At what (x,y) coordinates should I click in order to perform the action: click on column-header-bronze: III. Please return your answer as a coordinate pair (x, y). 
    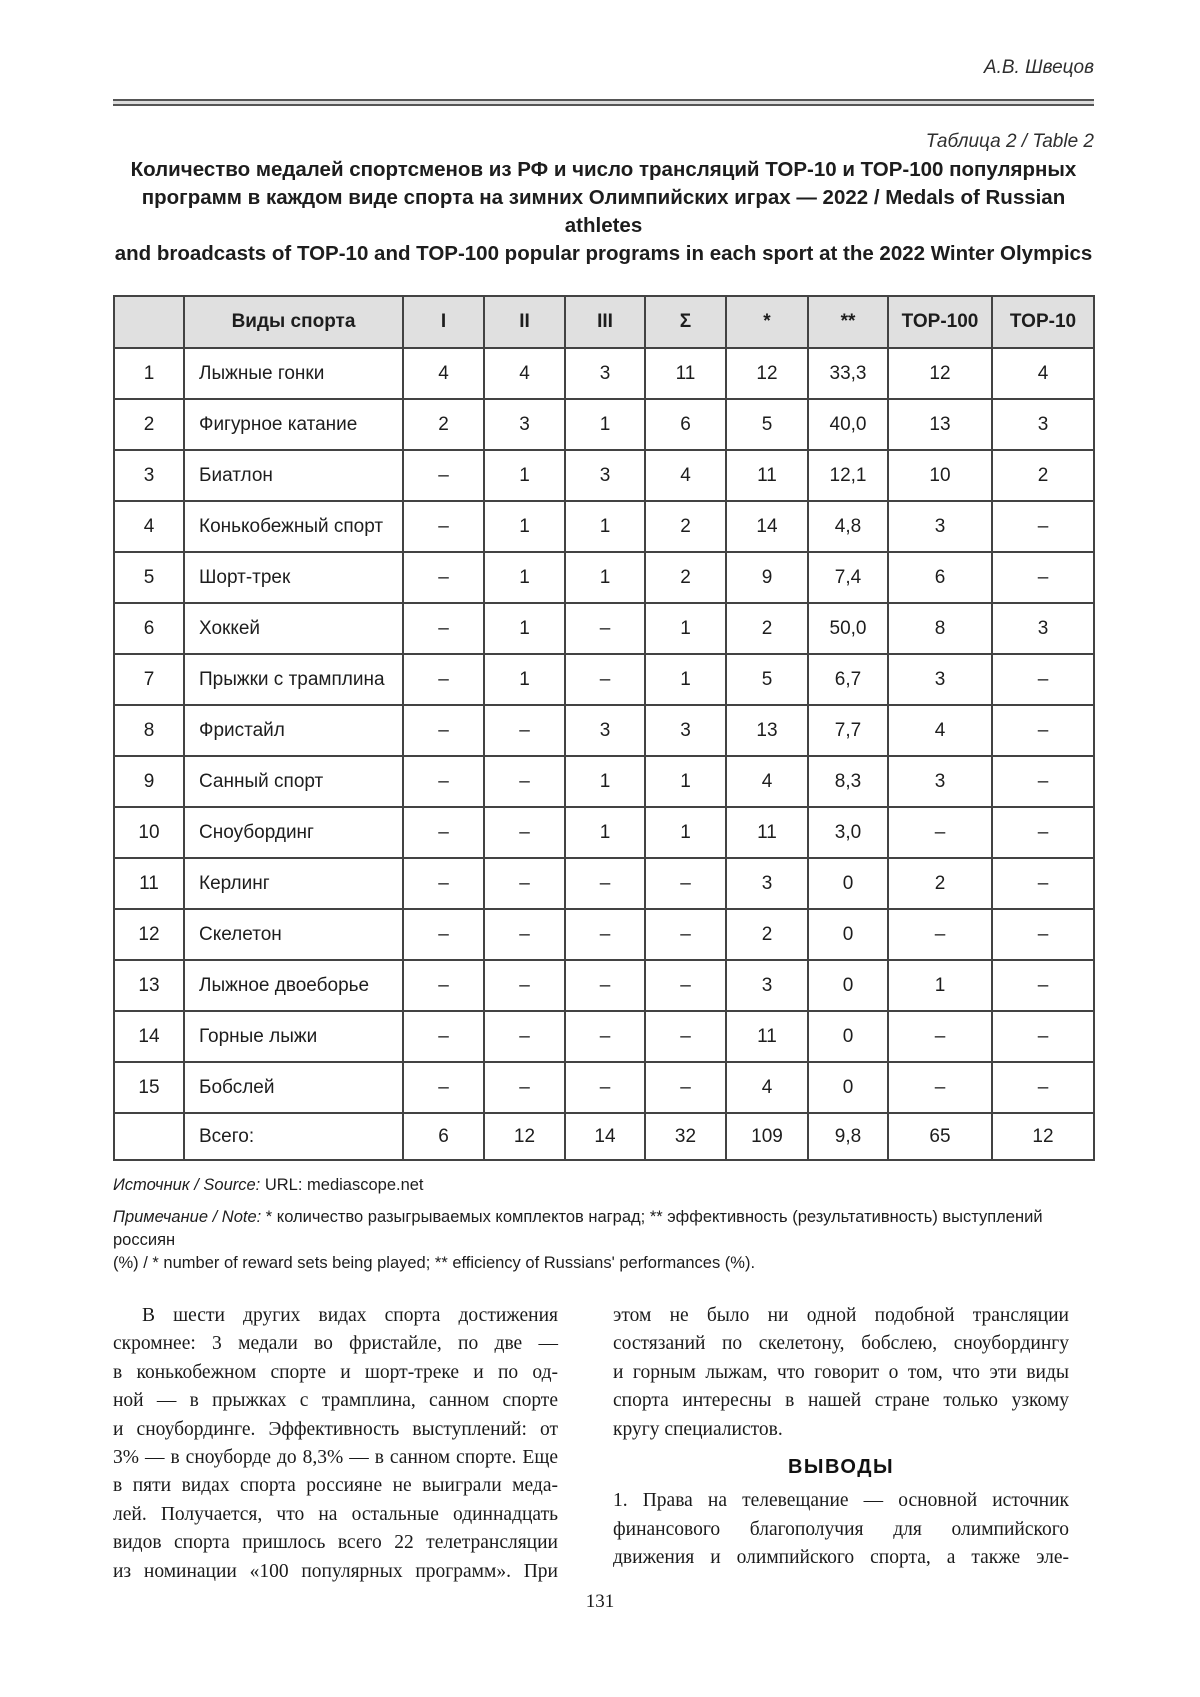
    Looking at the image, I should click on (605, 322).